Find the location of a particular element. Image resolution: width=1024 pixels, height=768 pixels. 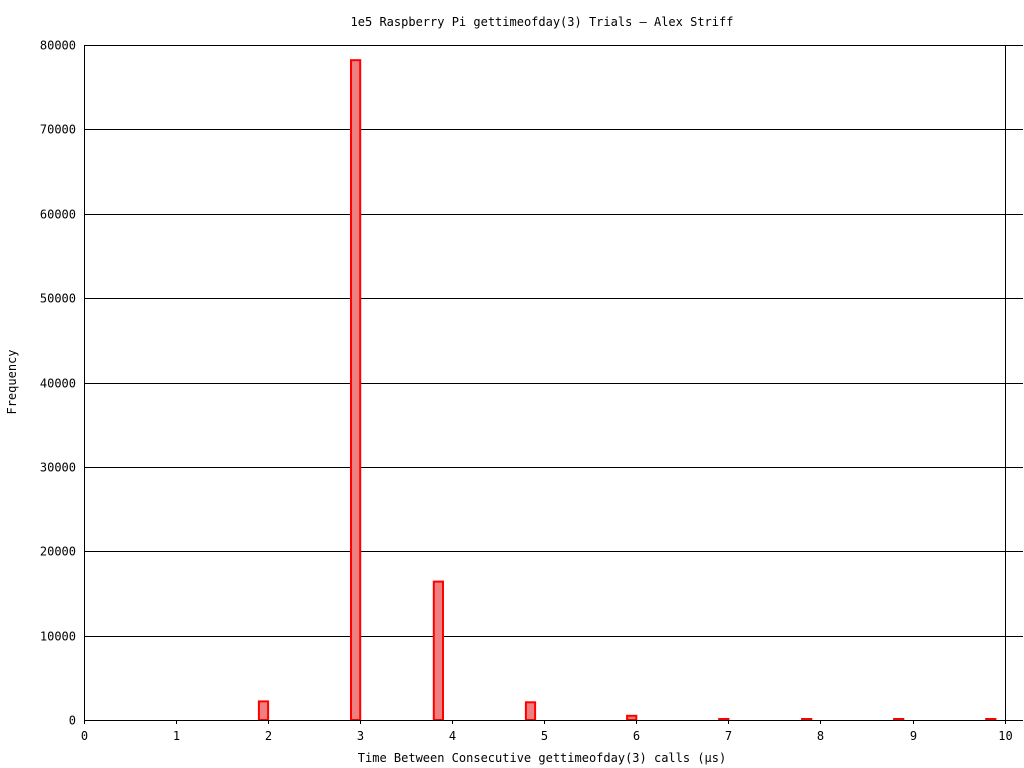

x-tick-label: 5 is located at coordinates (544, 736).